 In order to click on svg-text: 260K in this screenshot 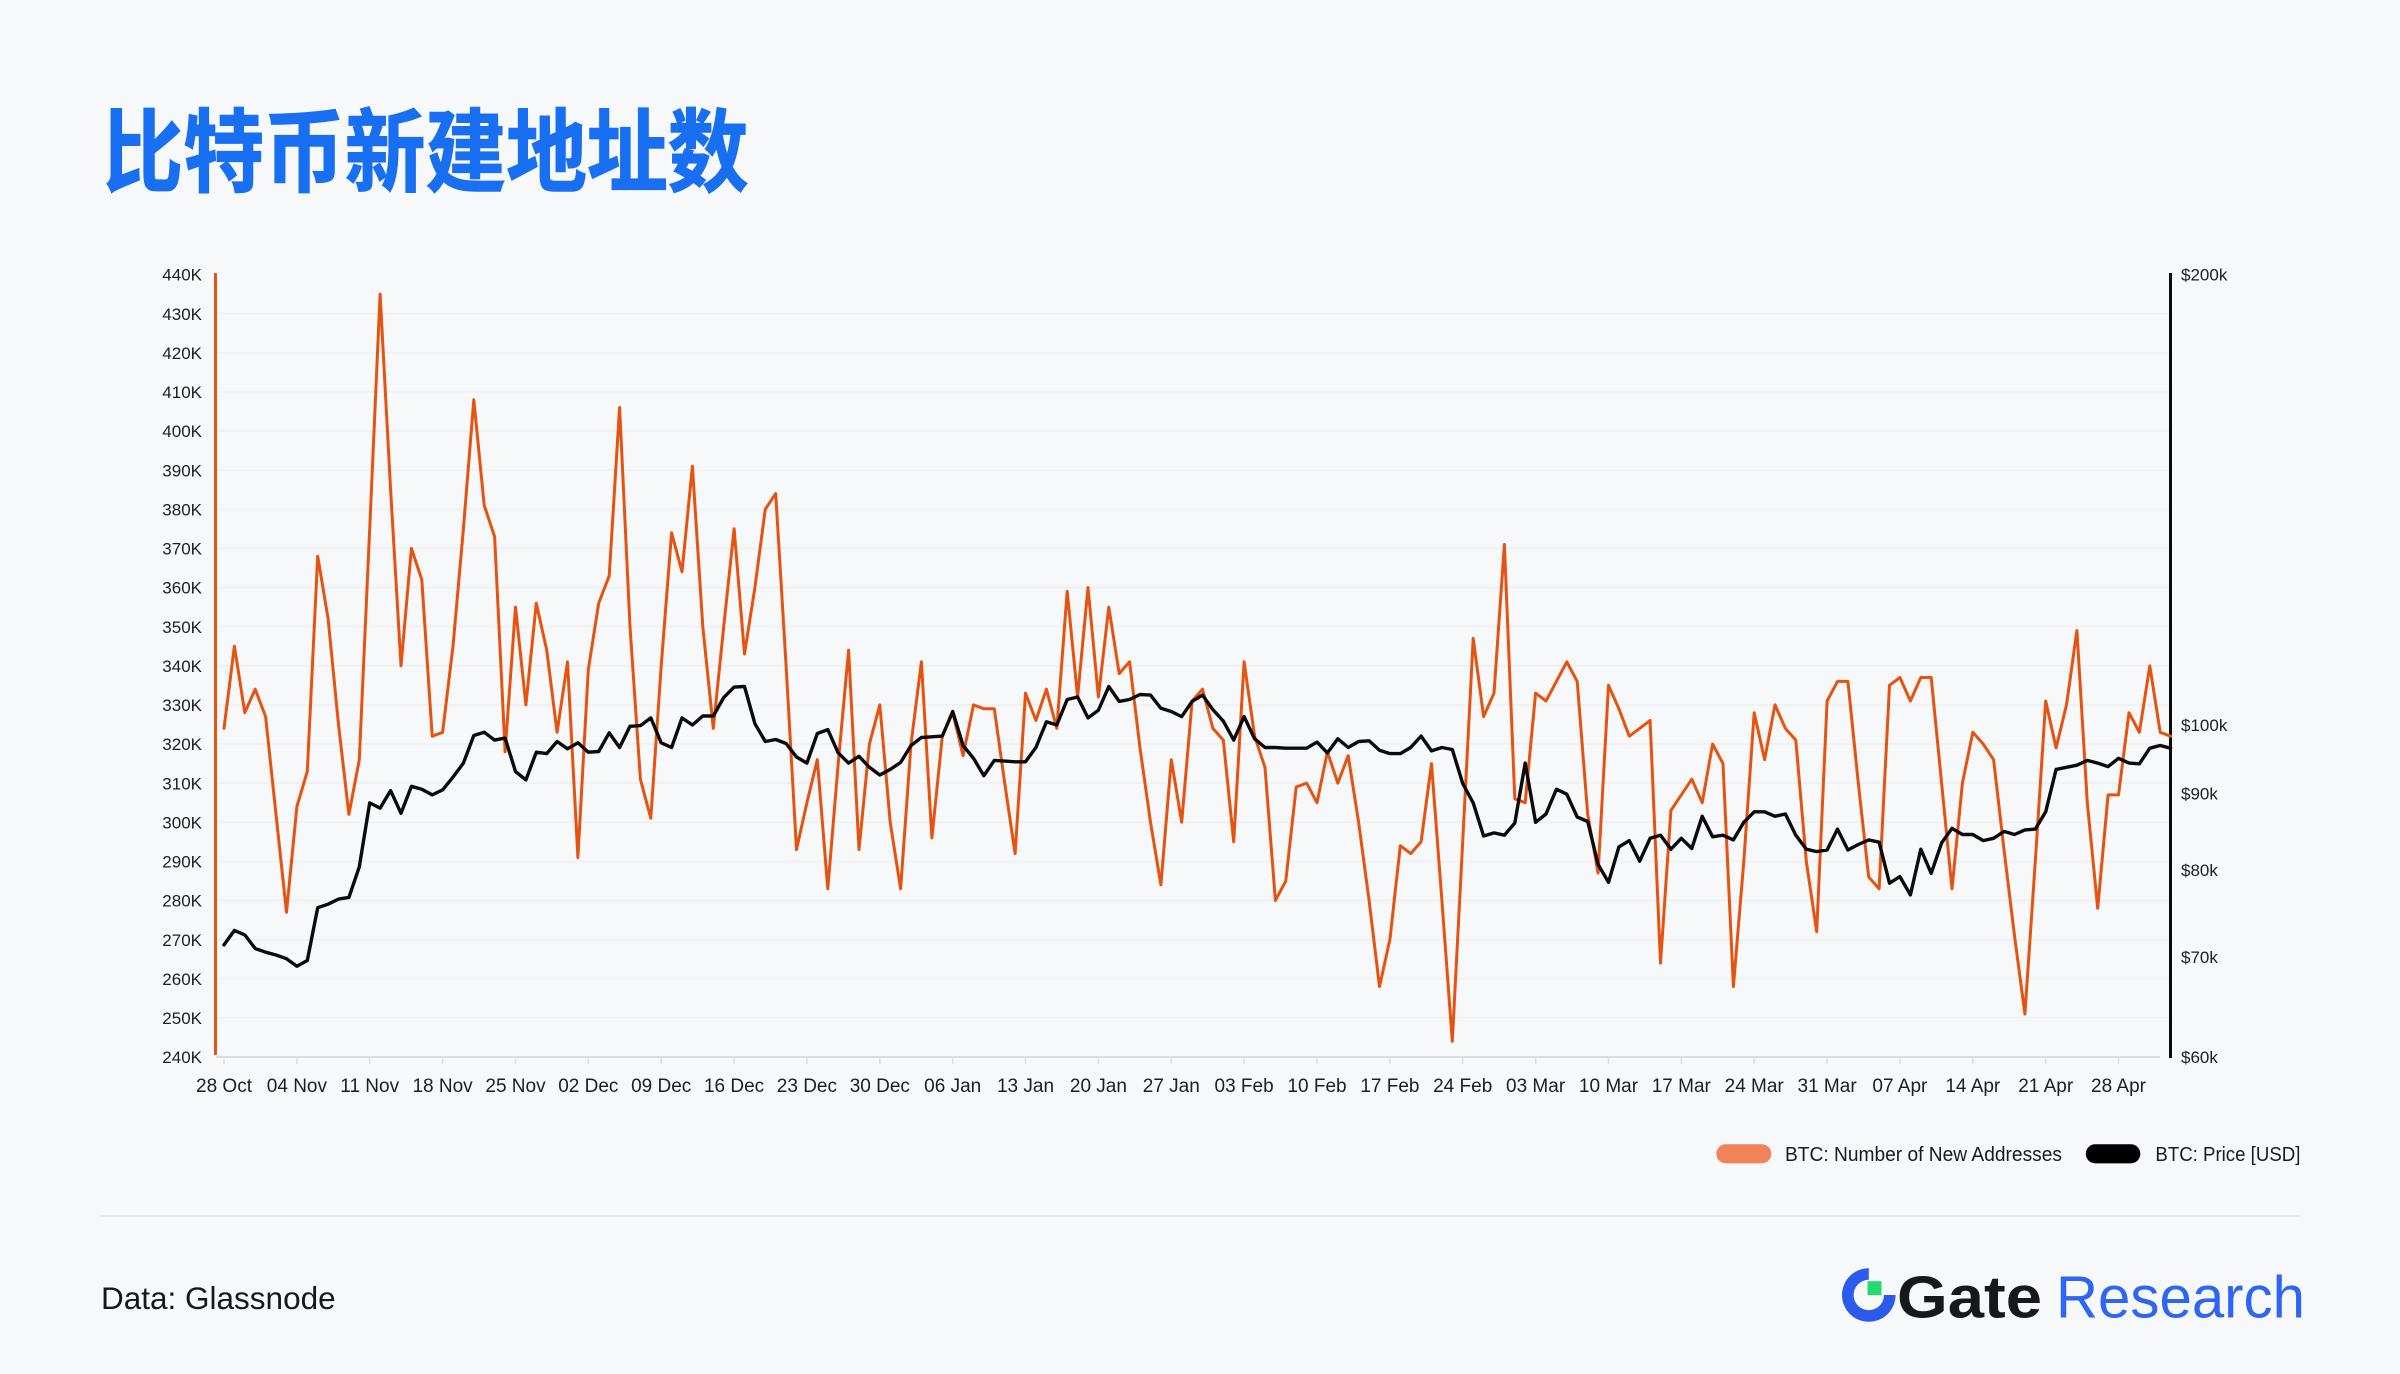, I will do `click(182, 979)`.